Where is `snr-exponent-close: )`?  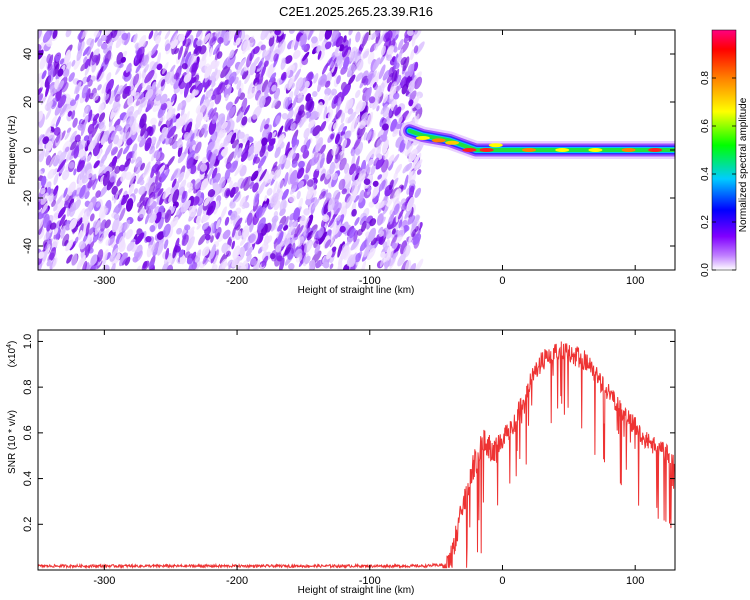 snr-exponent-close: ) is located at coordinates (12, 342).